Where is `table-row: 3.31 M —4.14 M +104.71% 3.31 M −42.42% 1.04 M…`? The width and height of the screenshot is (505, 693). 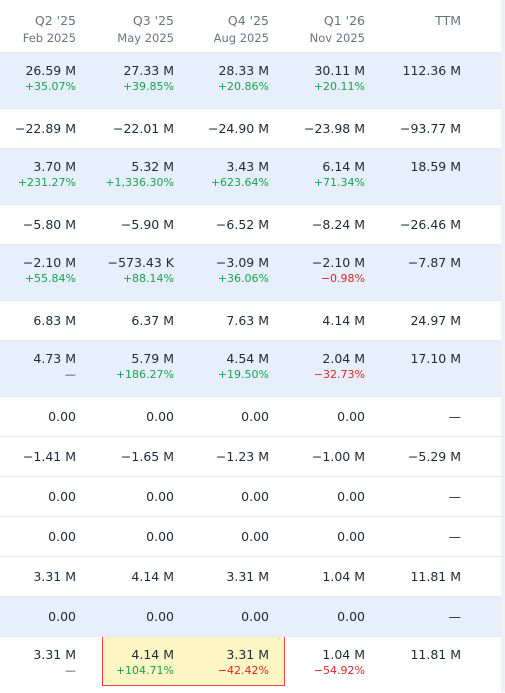
table-row: 3.31 M —4.14 M +104.71% 3.31 M −42.42% 1.04 M… is located at coordinates (252, 664).